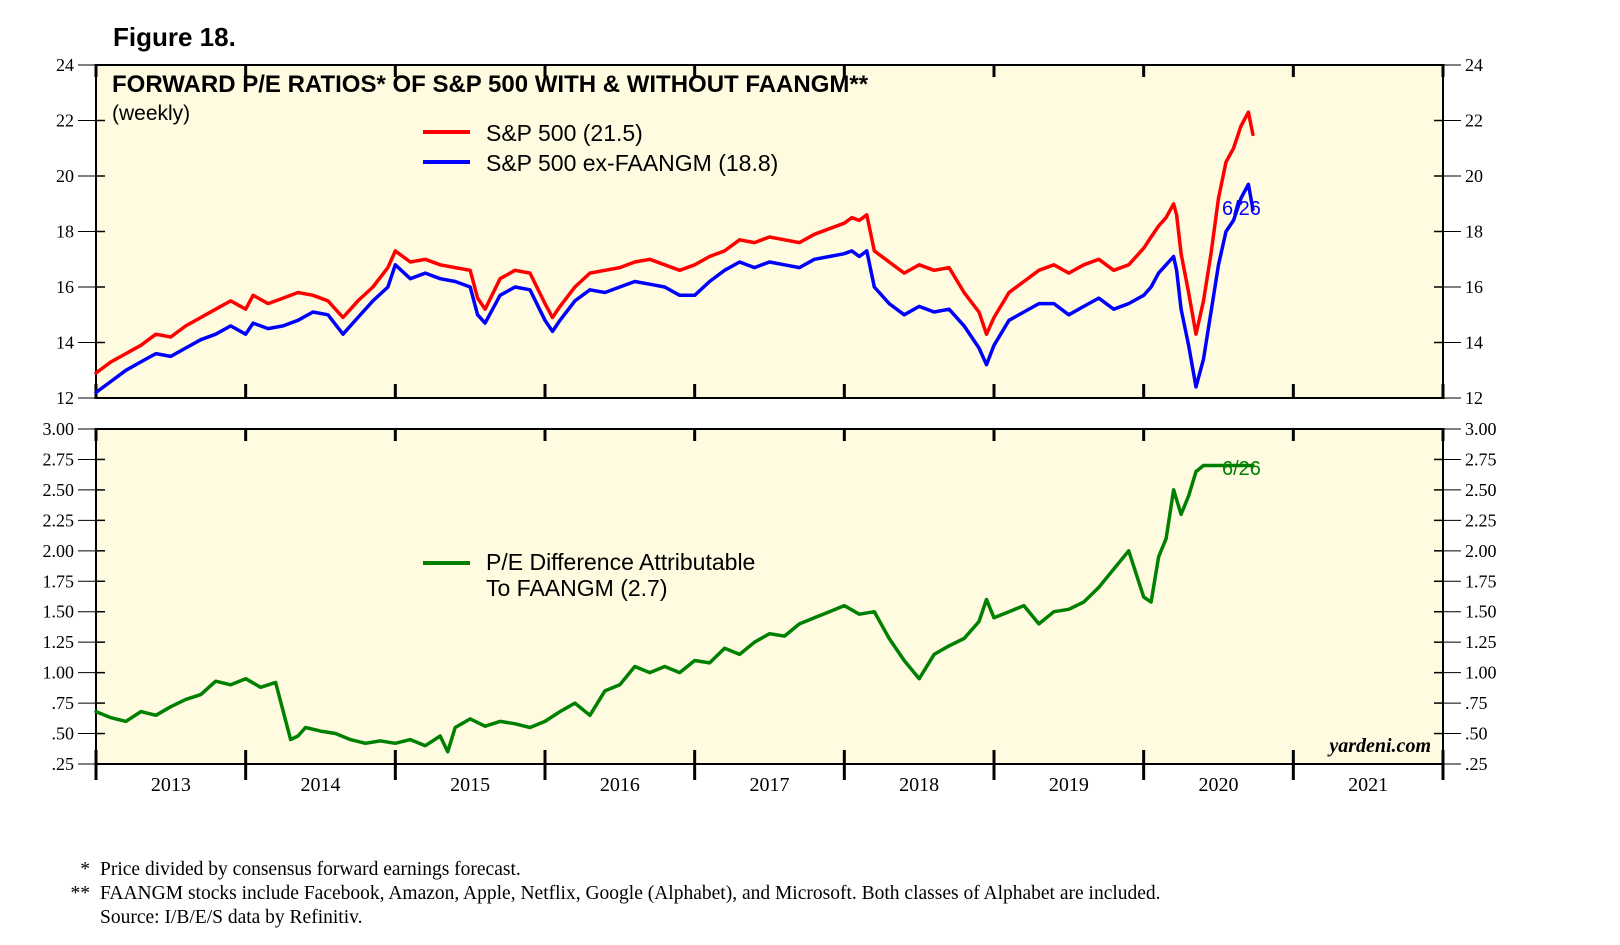 The height and width of the screenshot is (945, 1620). Describe the element at coordinates (321, 785) in the screenshot. I see `x-axis-year-label: 2014` at that location.